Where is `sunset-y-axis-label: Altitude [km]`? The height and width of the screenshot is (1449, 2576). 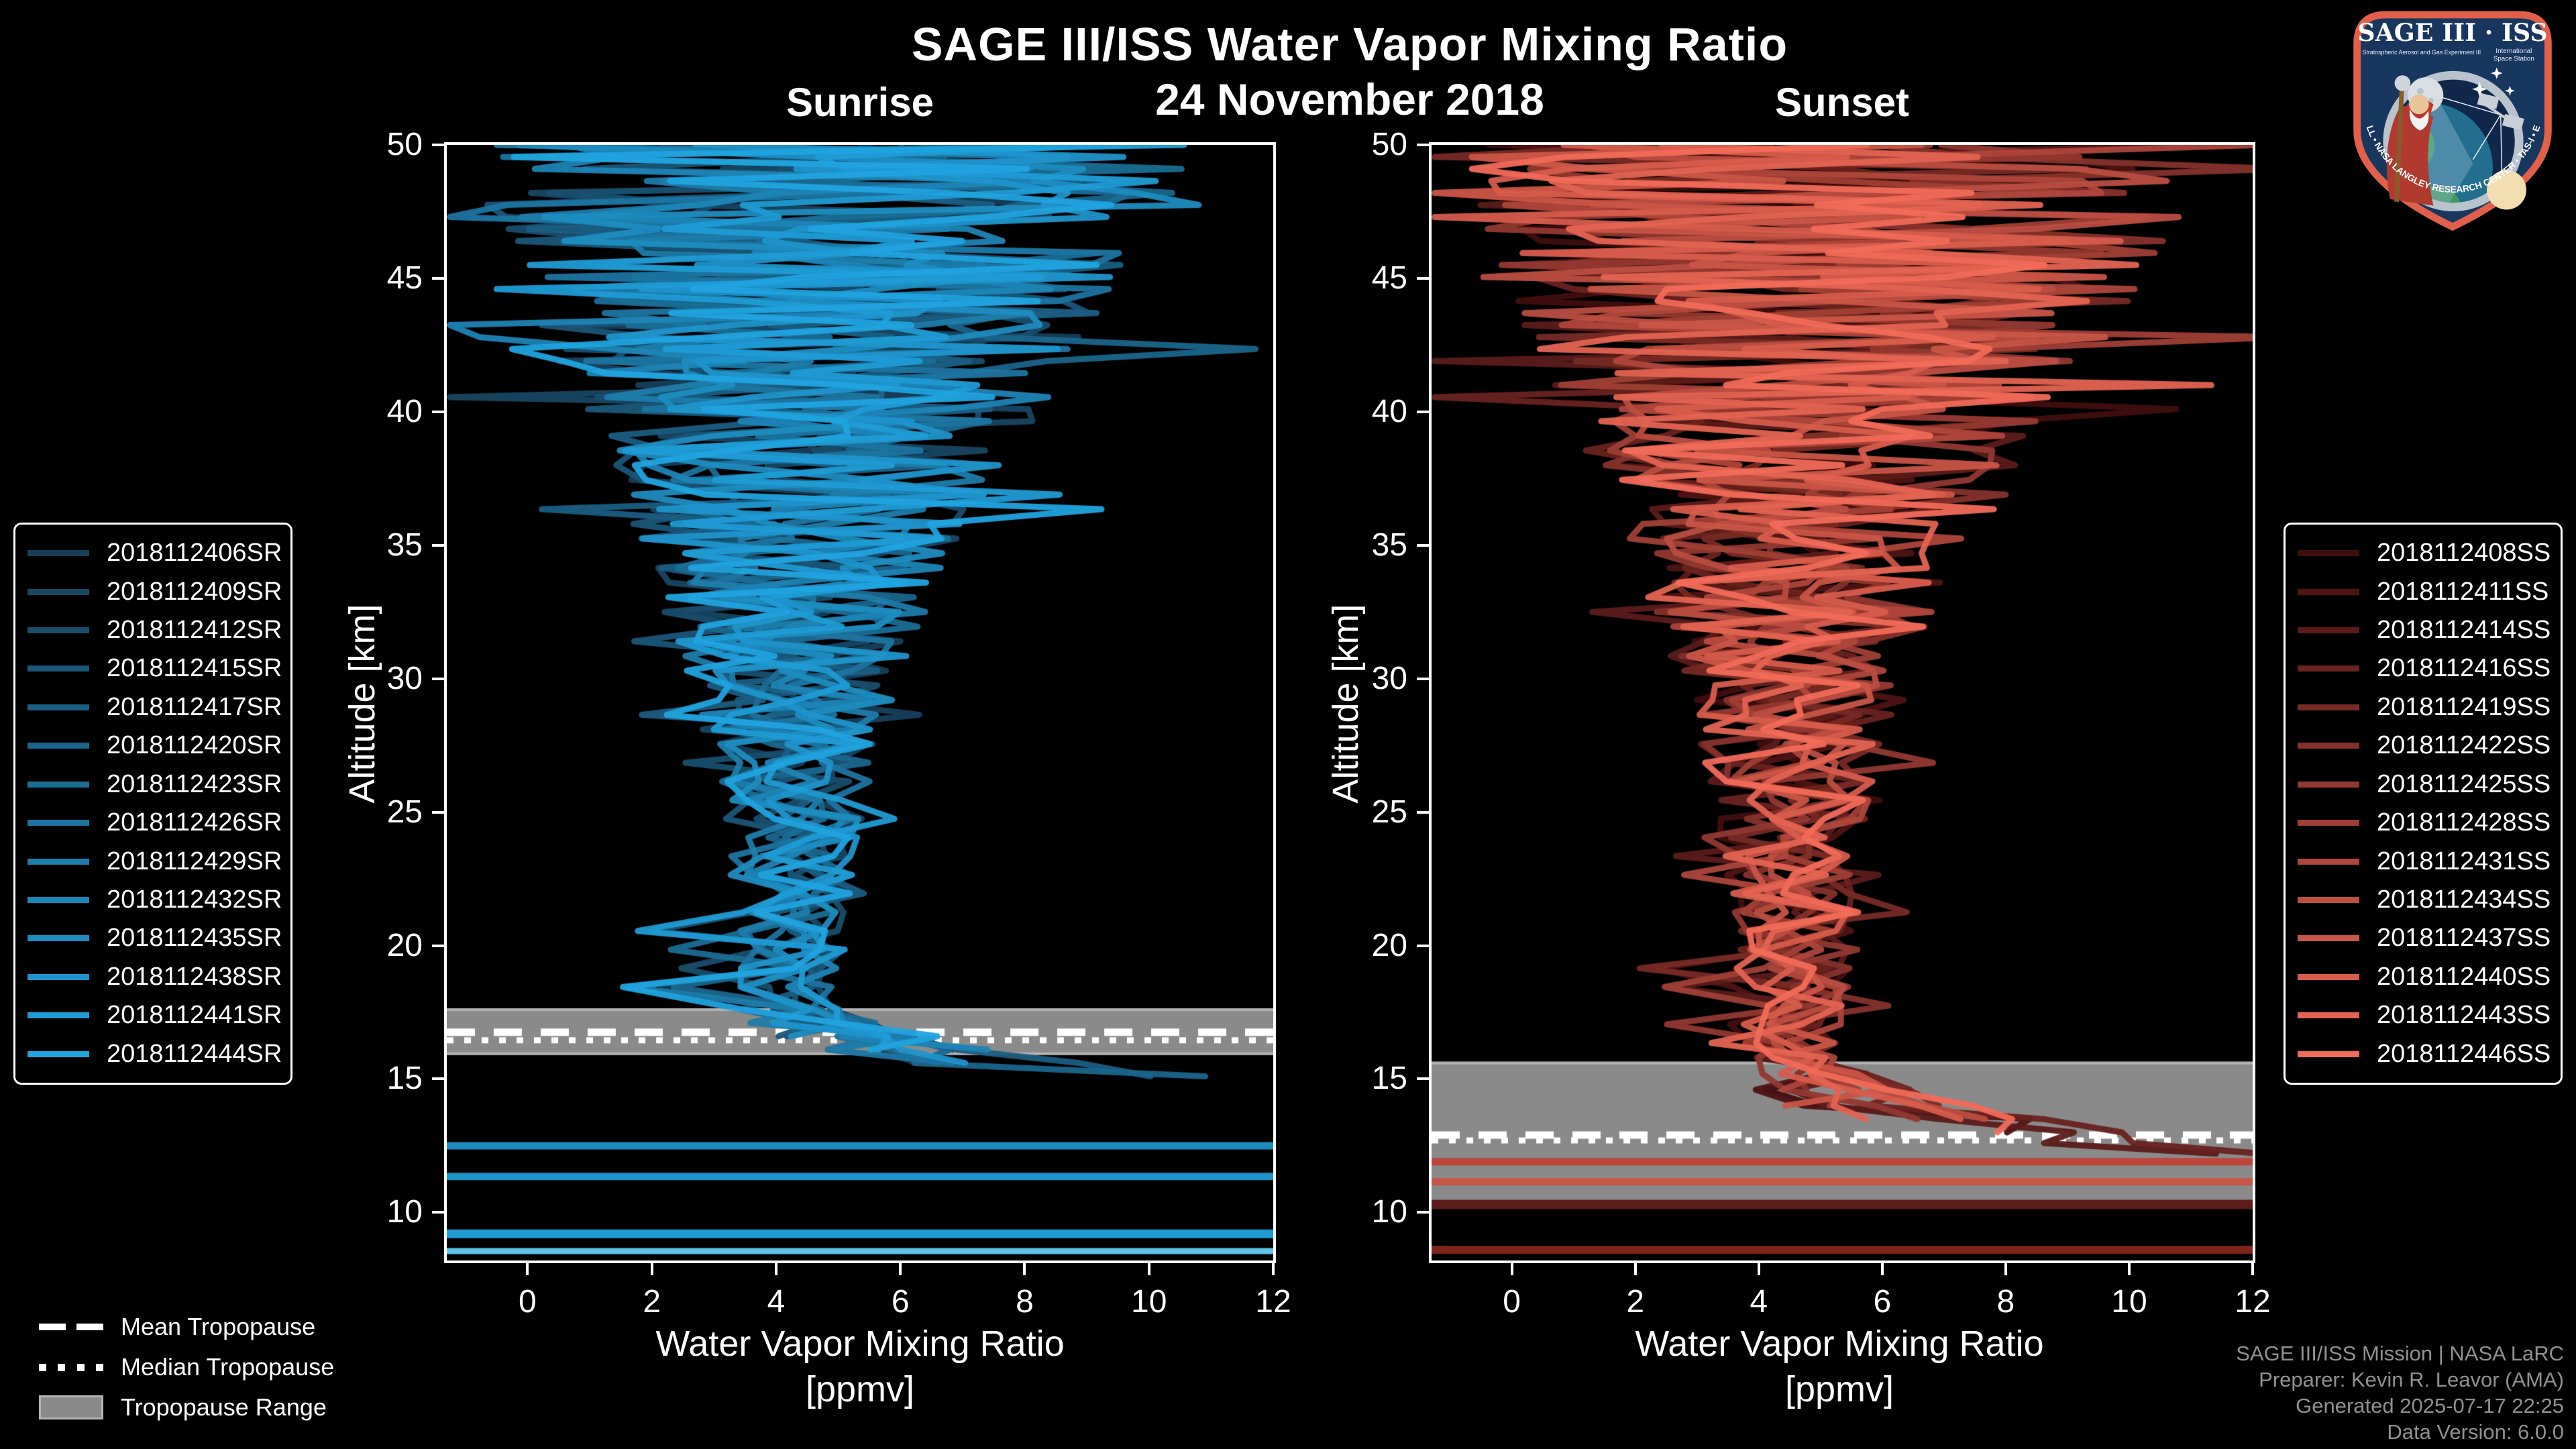
sunset-y-axis-label: Altitude [km] is located at coordinates (1346, 704).